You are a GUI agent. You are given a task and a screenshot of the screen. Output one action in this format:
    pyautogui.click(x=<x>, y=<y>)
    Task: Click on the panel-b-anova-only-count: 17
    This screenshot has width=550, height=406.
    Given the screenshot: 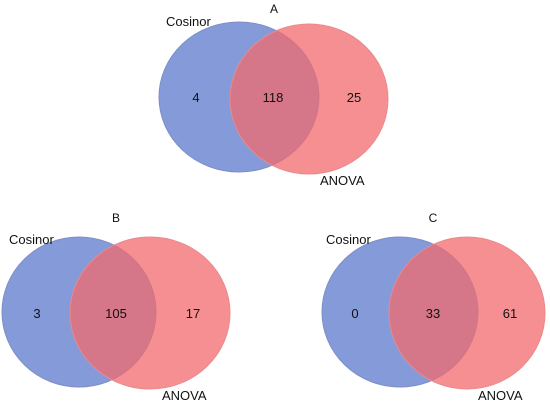 What is the action you would take?
    pyautogui.click(x=193, y=313)
    